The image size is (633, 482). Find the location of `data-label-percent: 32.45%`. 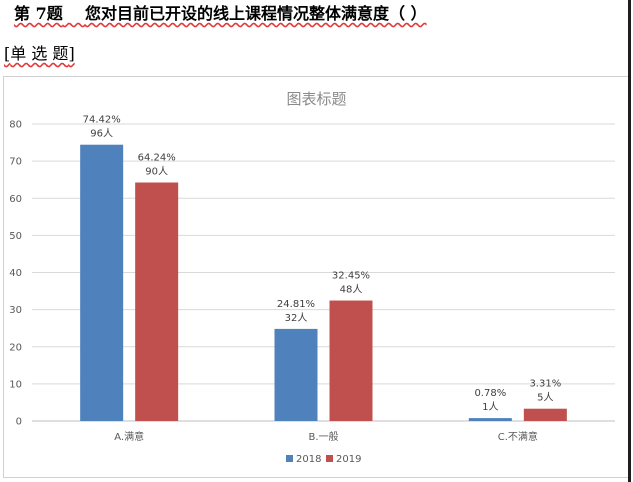

data-label-percent: 32.45% is located at coordinates (351, 276).